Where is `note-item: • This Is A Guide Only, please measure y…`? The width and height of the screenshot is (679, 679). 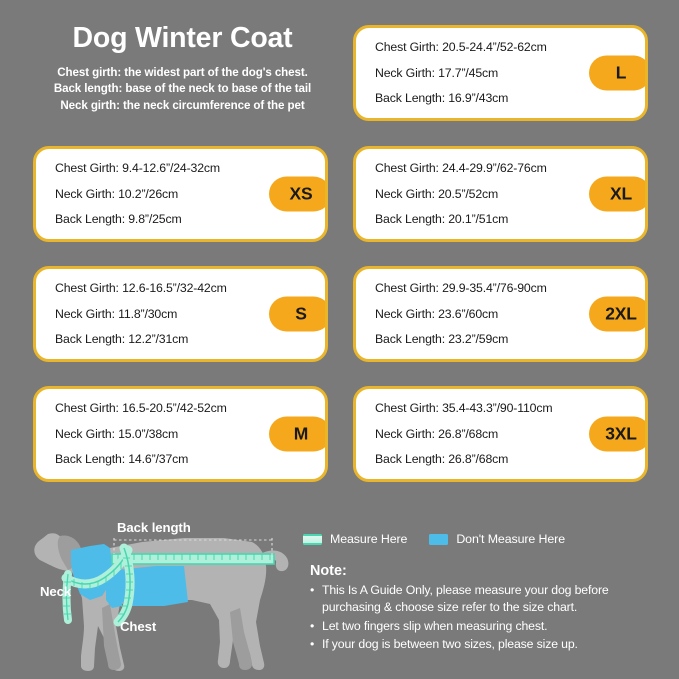 note-item: • This Is A Guide Only, please measure y… is located at coordinates (490, 599).